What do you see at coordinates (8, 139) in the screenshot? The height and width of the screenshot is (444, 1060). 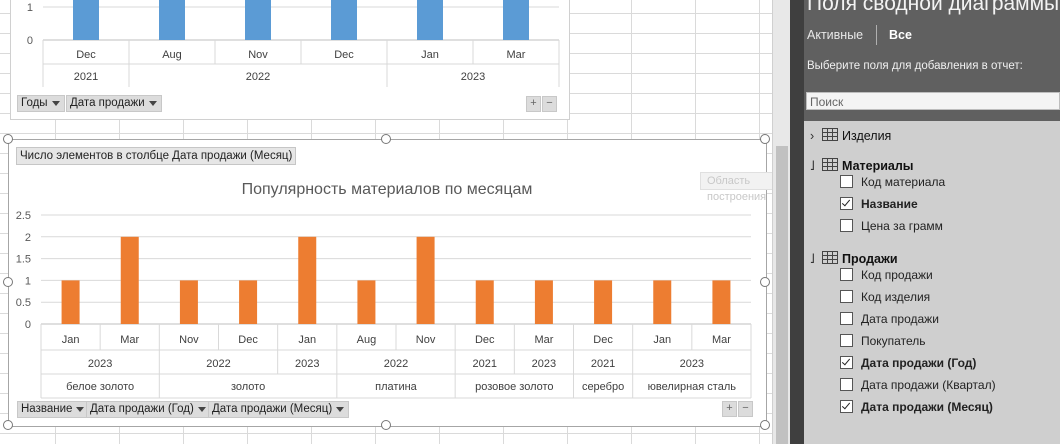 I see `resize-handle-top-left` at bounding box center [8, 139].